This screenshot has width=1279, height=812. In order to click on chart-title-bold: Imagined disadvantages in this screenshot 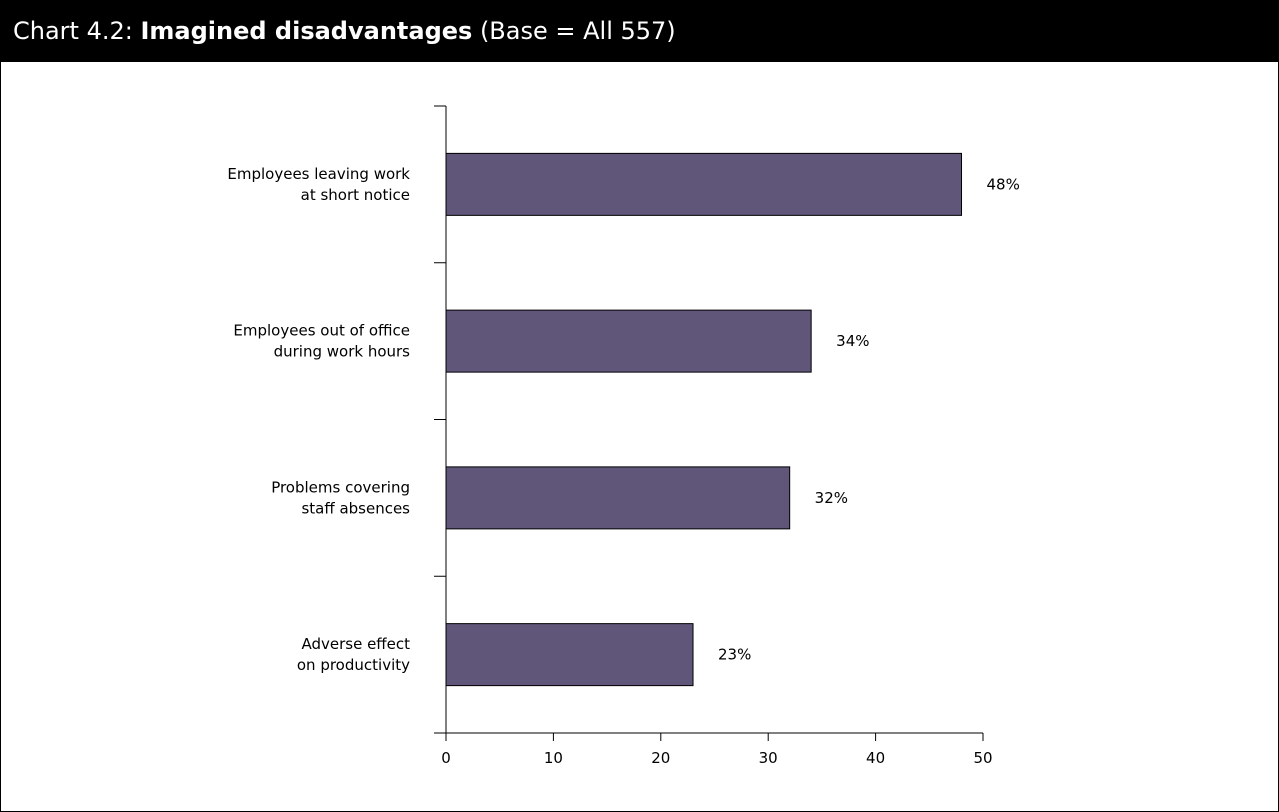, I will do `click(306, 31)`.